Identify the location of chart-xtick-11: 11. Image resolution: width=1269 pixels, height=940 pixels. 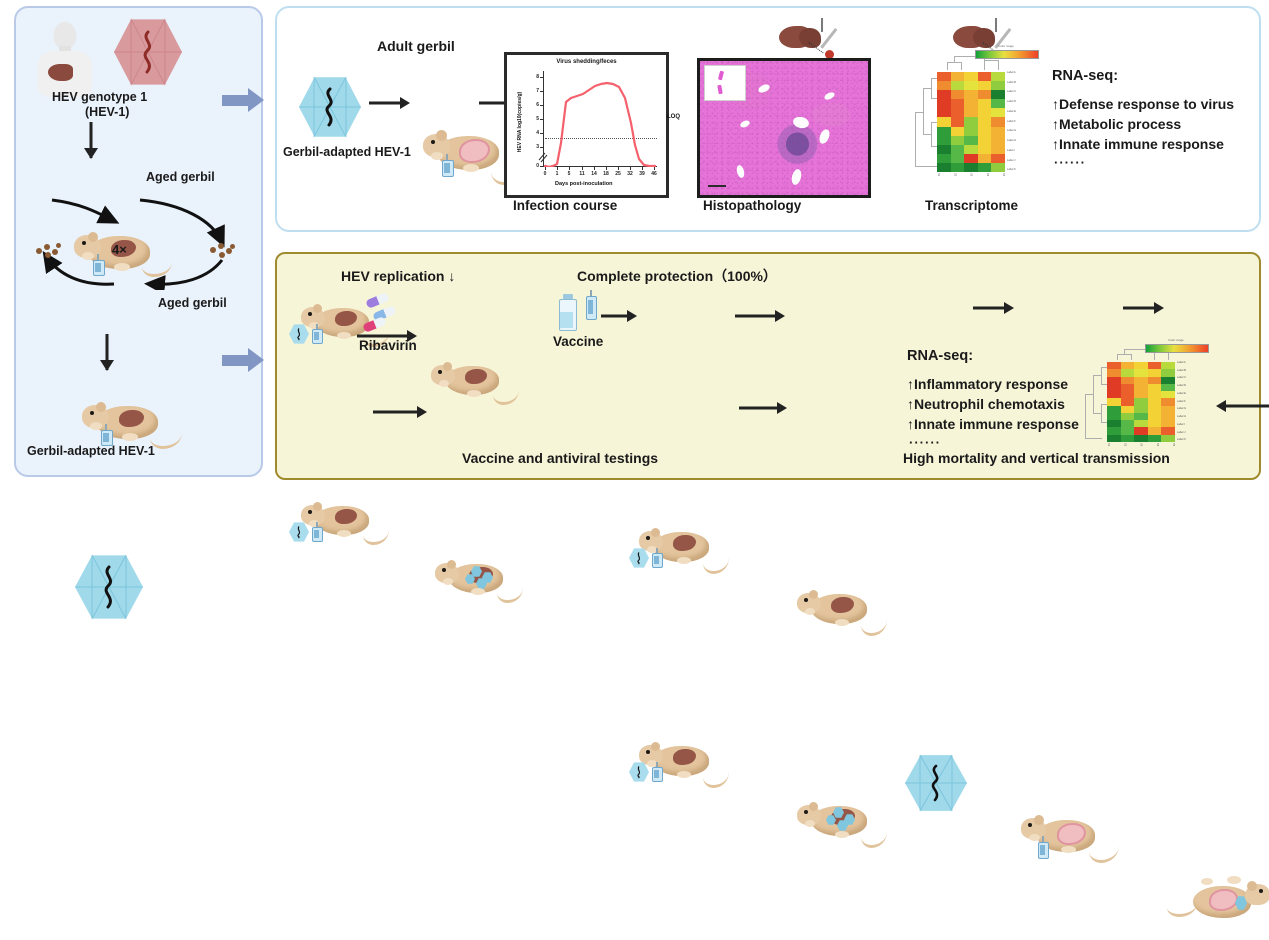
(582, 174).